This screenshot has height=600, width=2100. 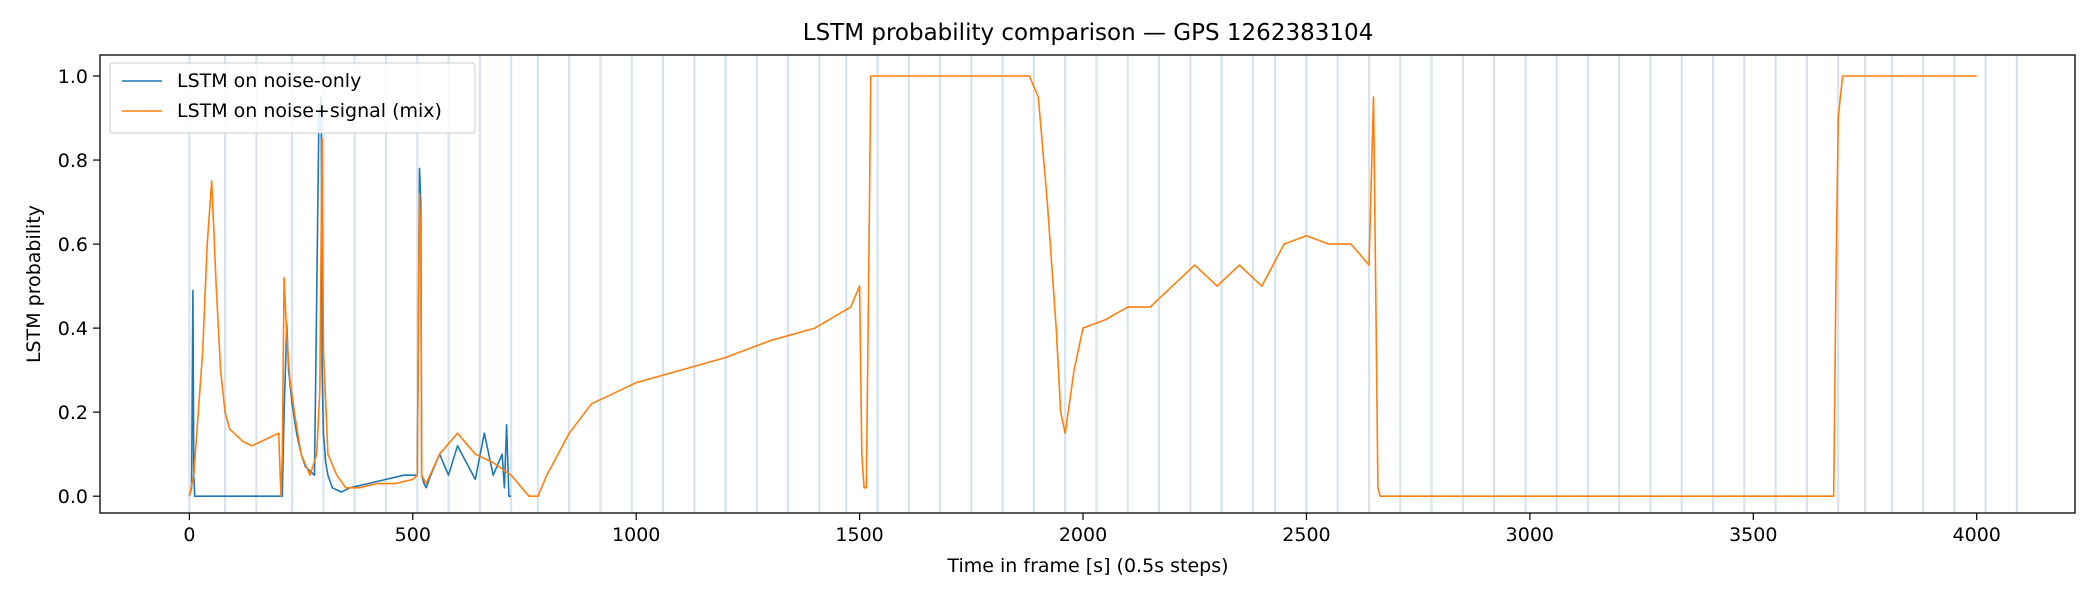 I want to click on x-axis-label: Time in frame [s] (0.5s steps), so click(x=1087, y=566).